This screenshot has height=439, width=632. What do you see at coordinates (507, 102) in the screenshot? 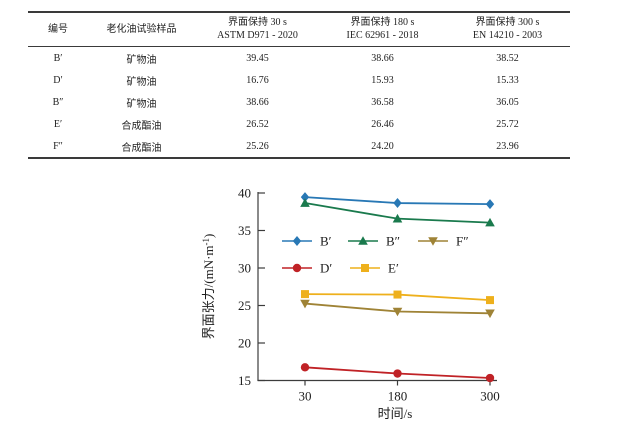
I see `cell-v300: 36.05` at bounding box center [507, 102].